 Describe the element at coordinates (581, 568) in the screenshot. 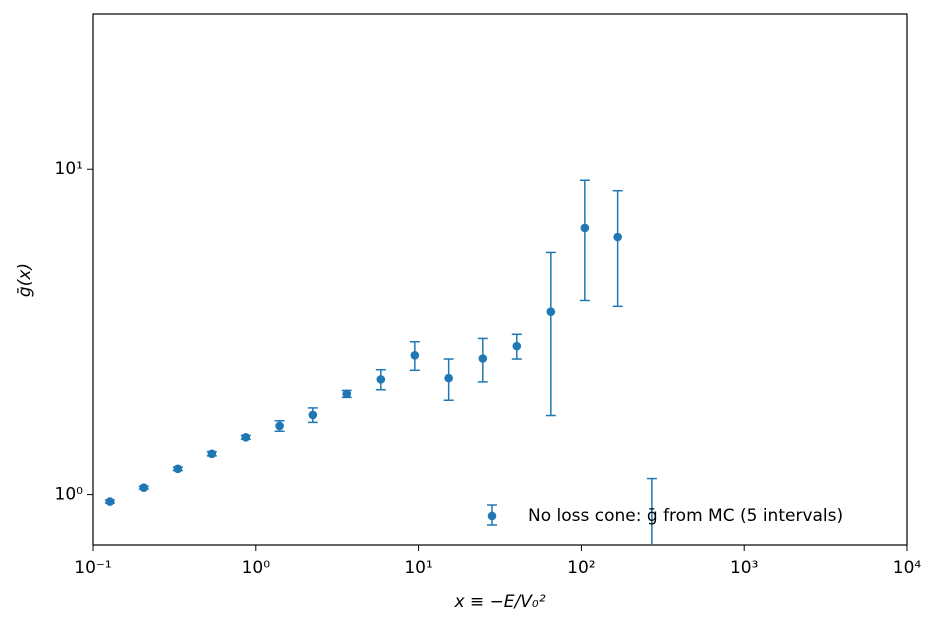

I see `x-tick-label: 10²` at that location.